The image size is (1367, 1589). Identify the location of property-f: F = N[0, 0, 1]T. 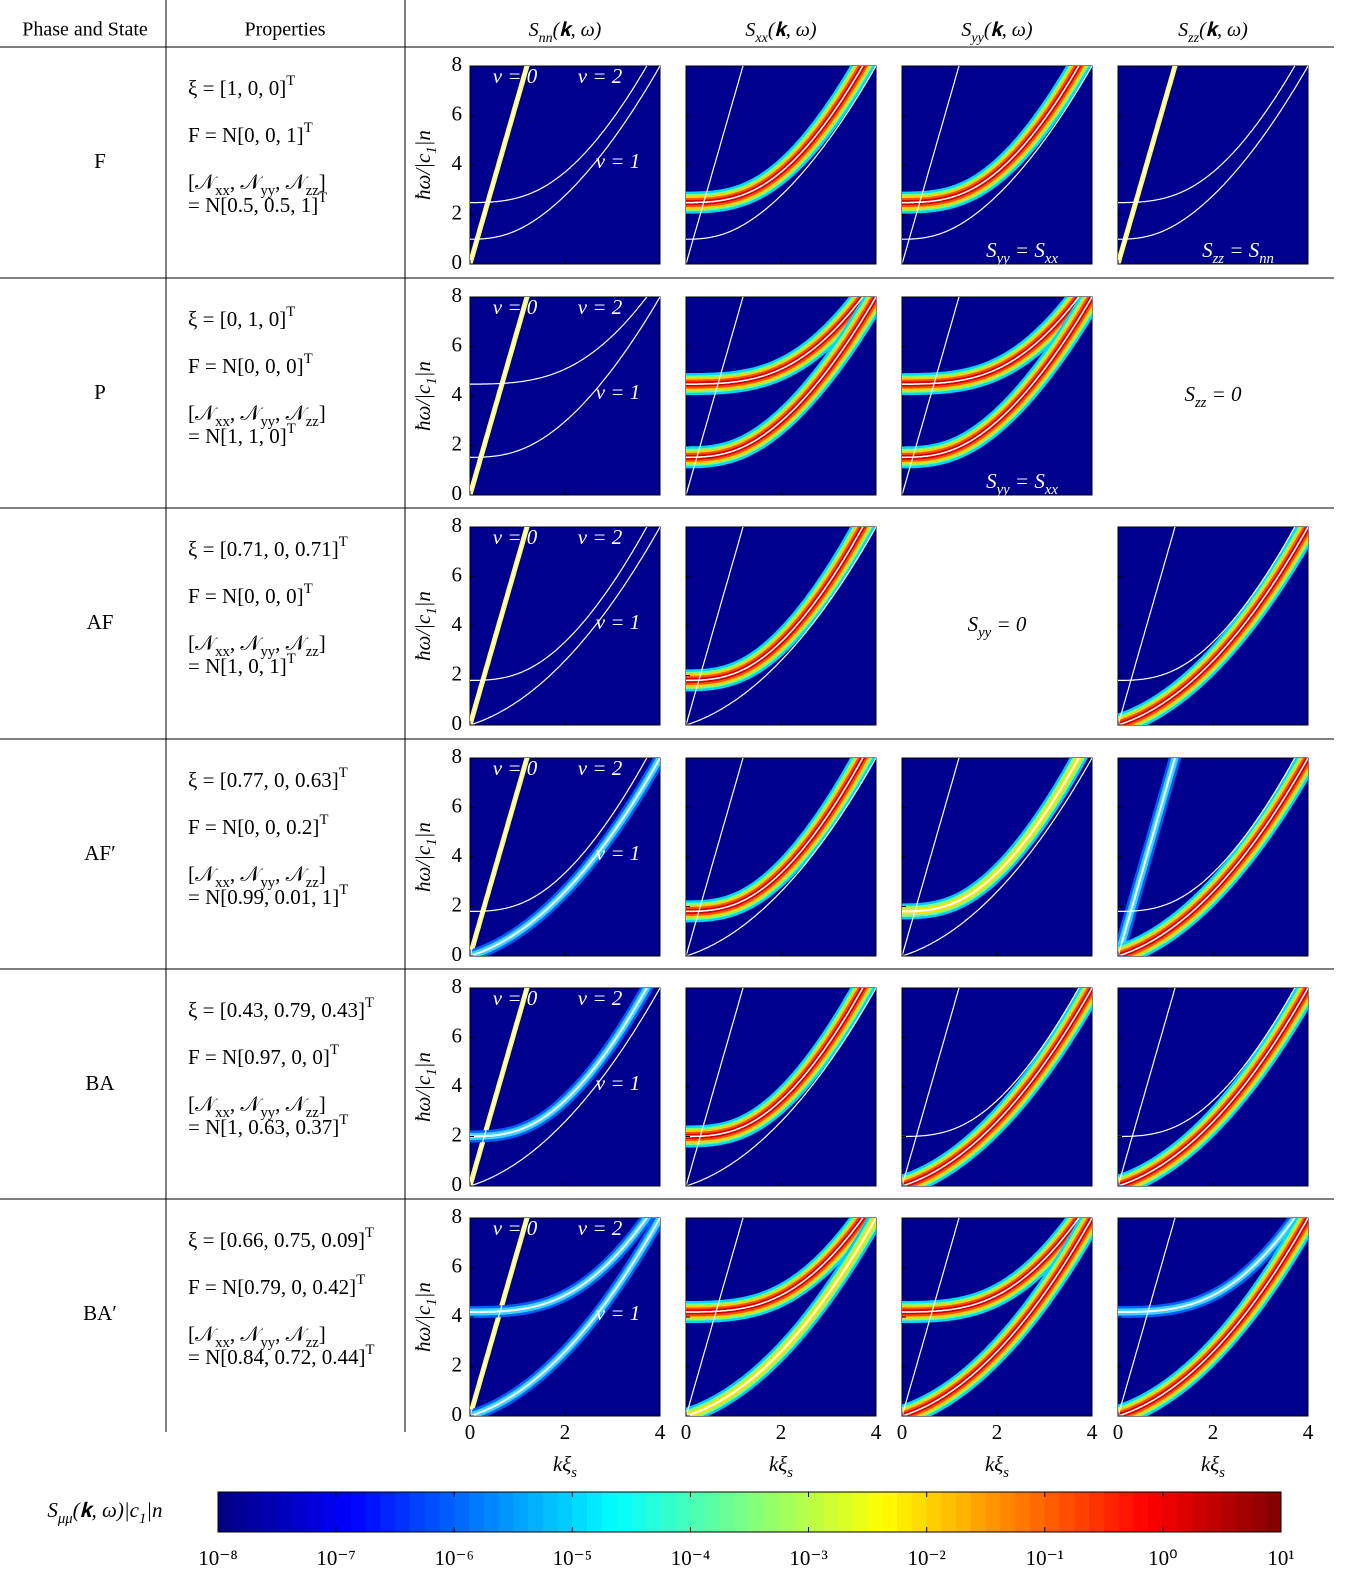
(250, 133).